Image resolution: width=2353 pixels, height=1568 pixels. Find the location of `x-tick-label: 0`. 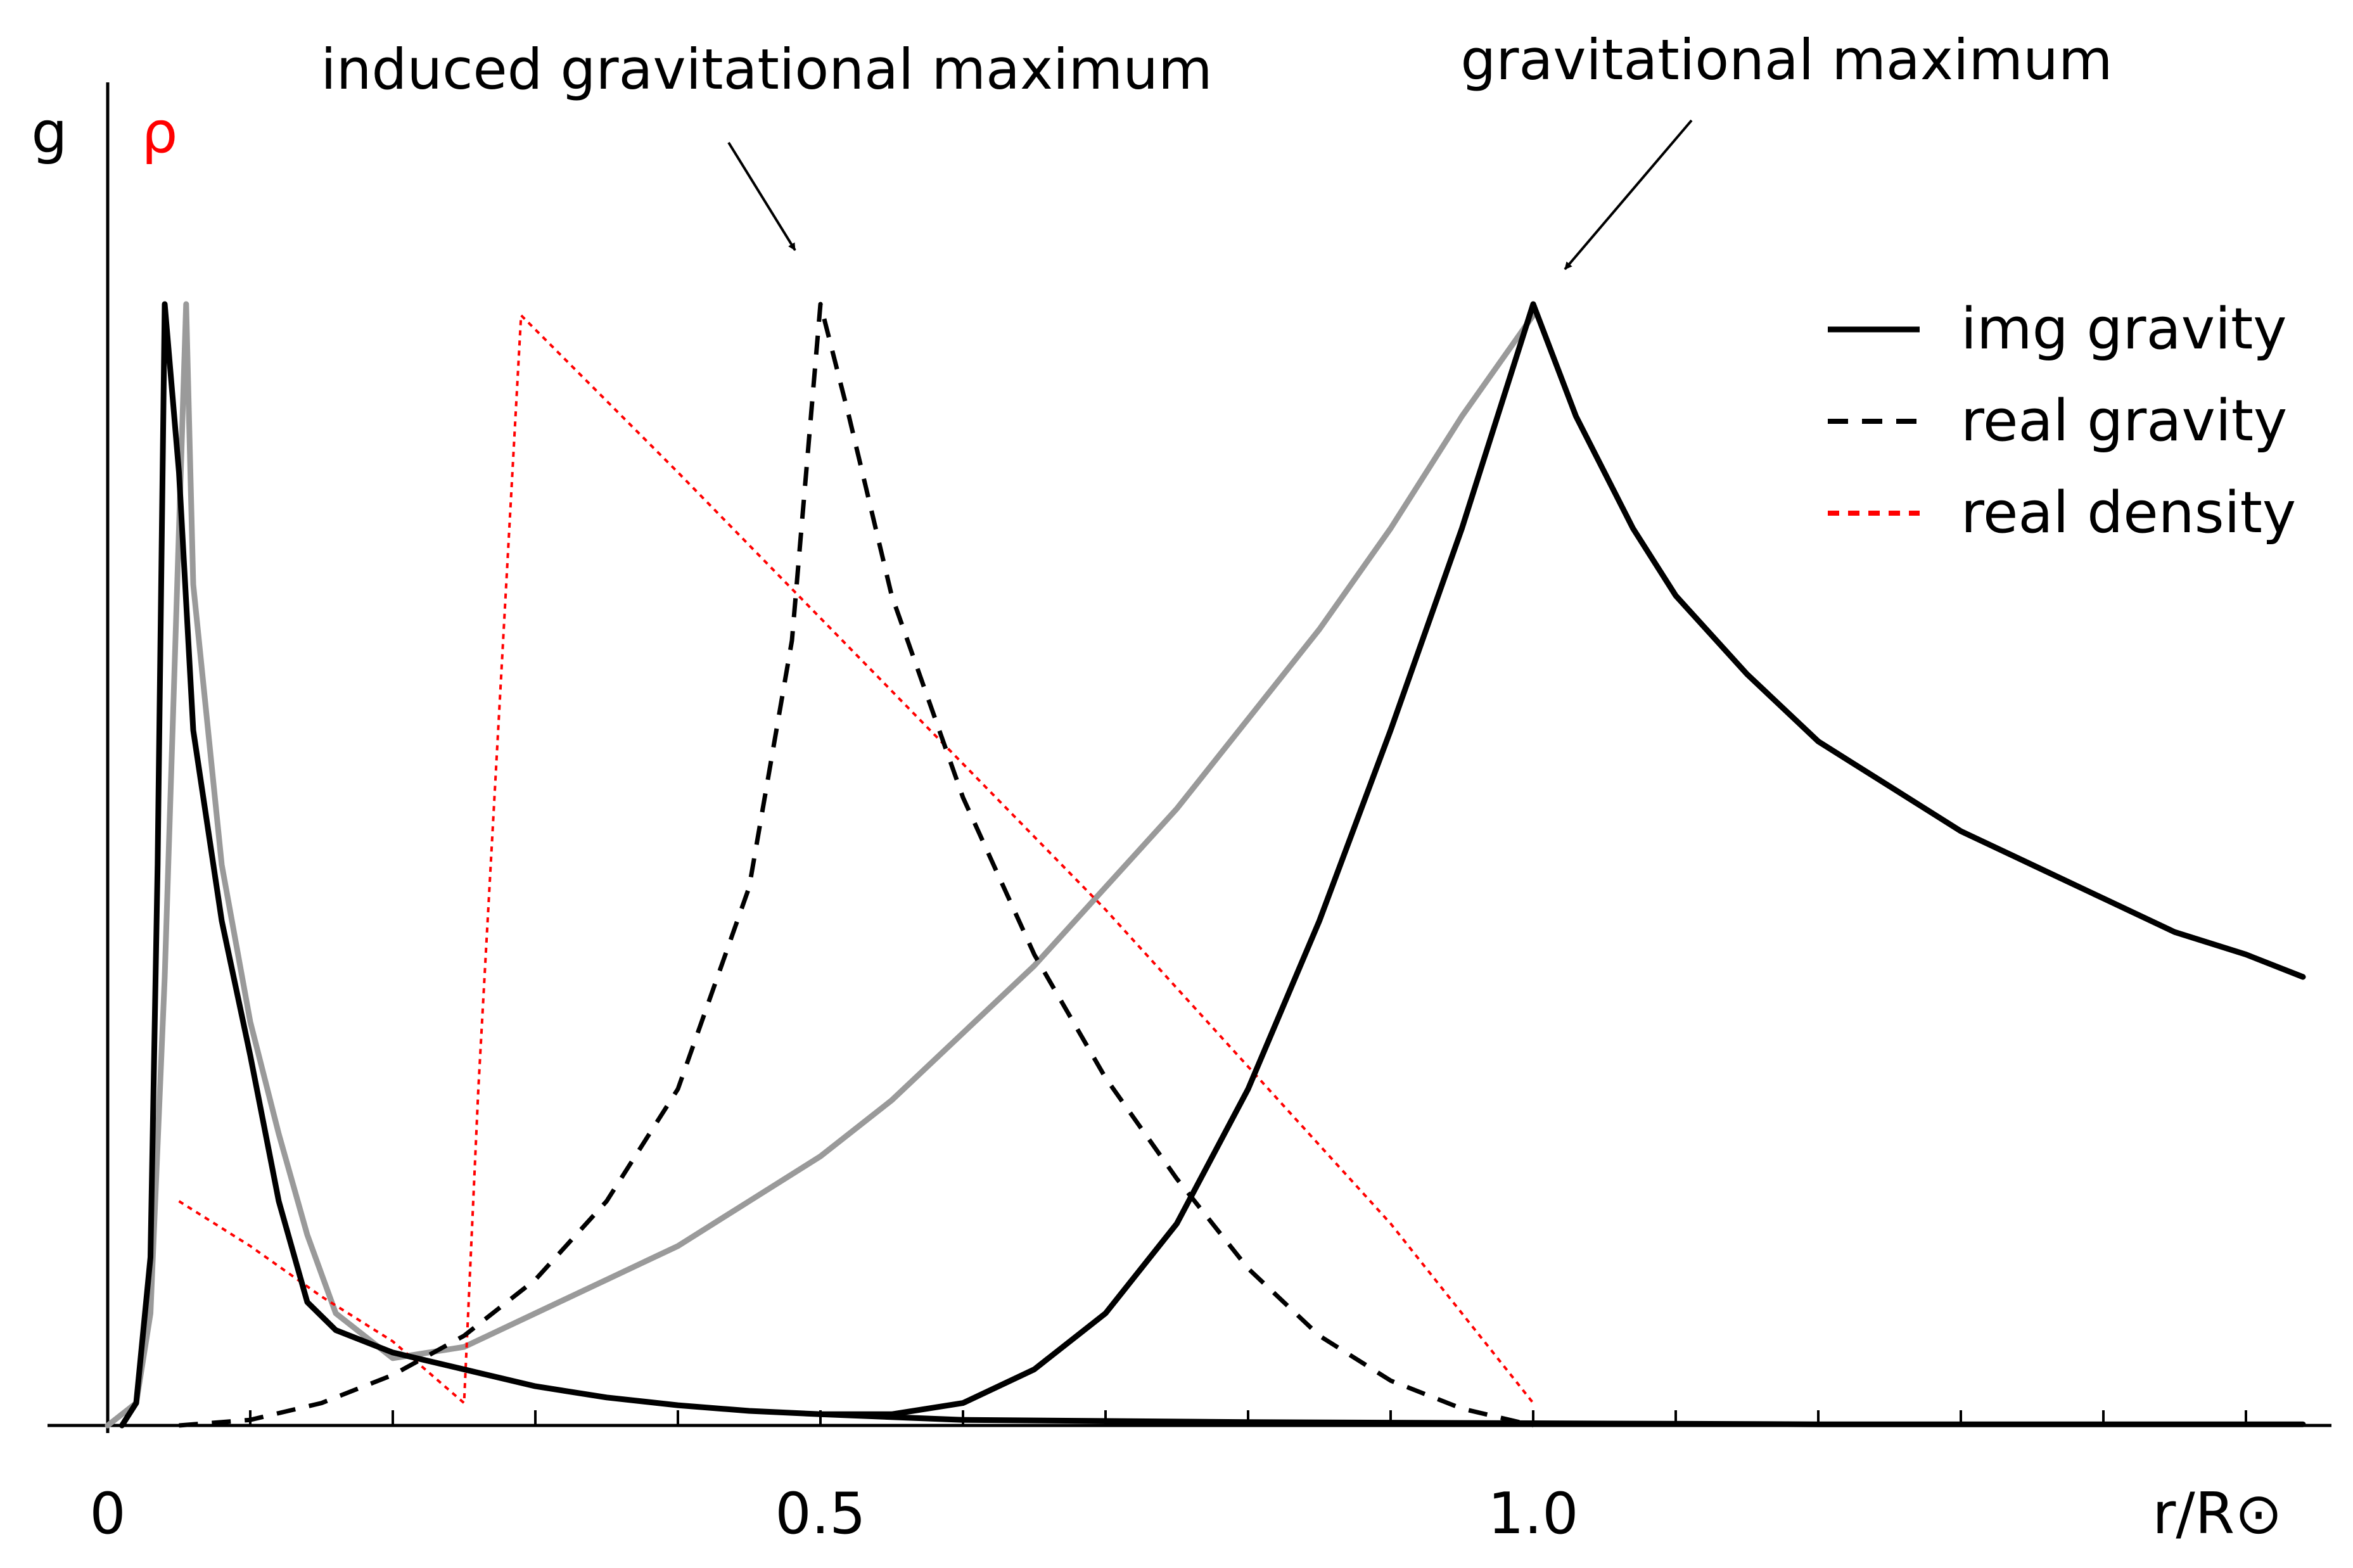

x-tick-label: 0 is located at coordinates (107, 1514).